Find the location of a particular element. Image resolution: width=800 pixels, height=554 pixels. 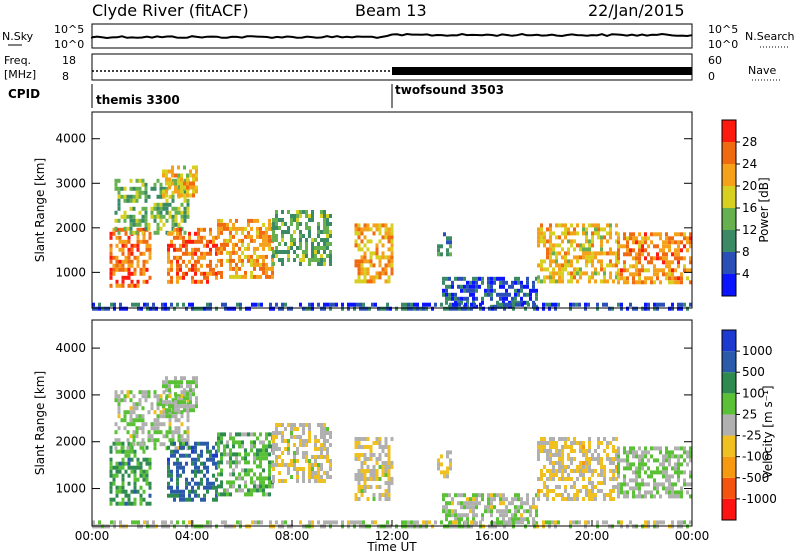

power-region is located at coordinates (130, 257).